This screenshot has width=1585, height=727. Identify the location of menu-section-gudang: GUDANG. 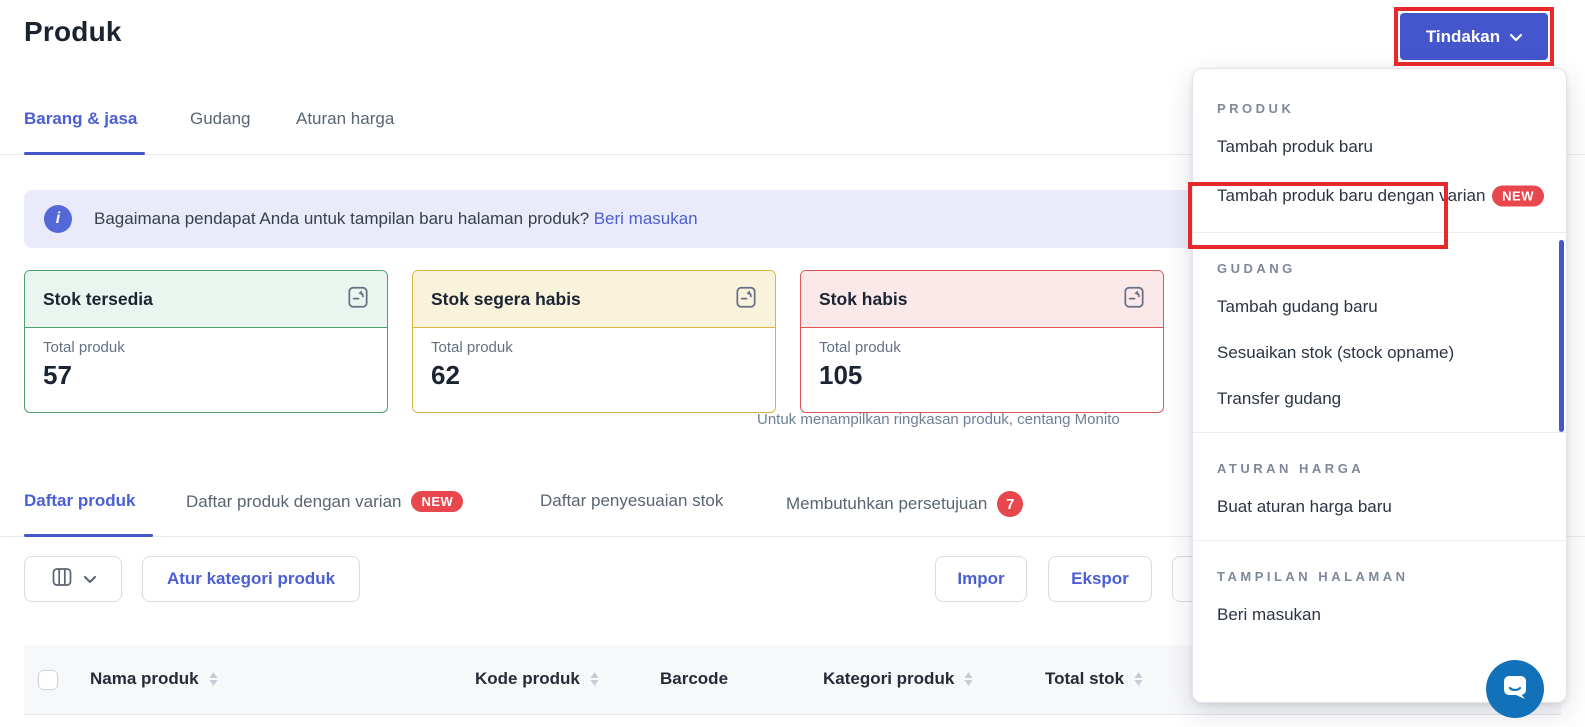
(1256, 269).